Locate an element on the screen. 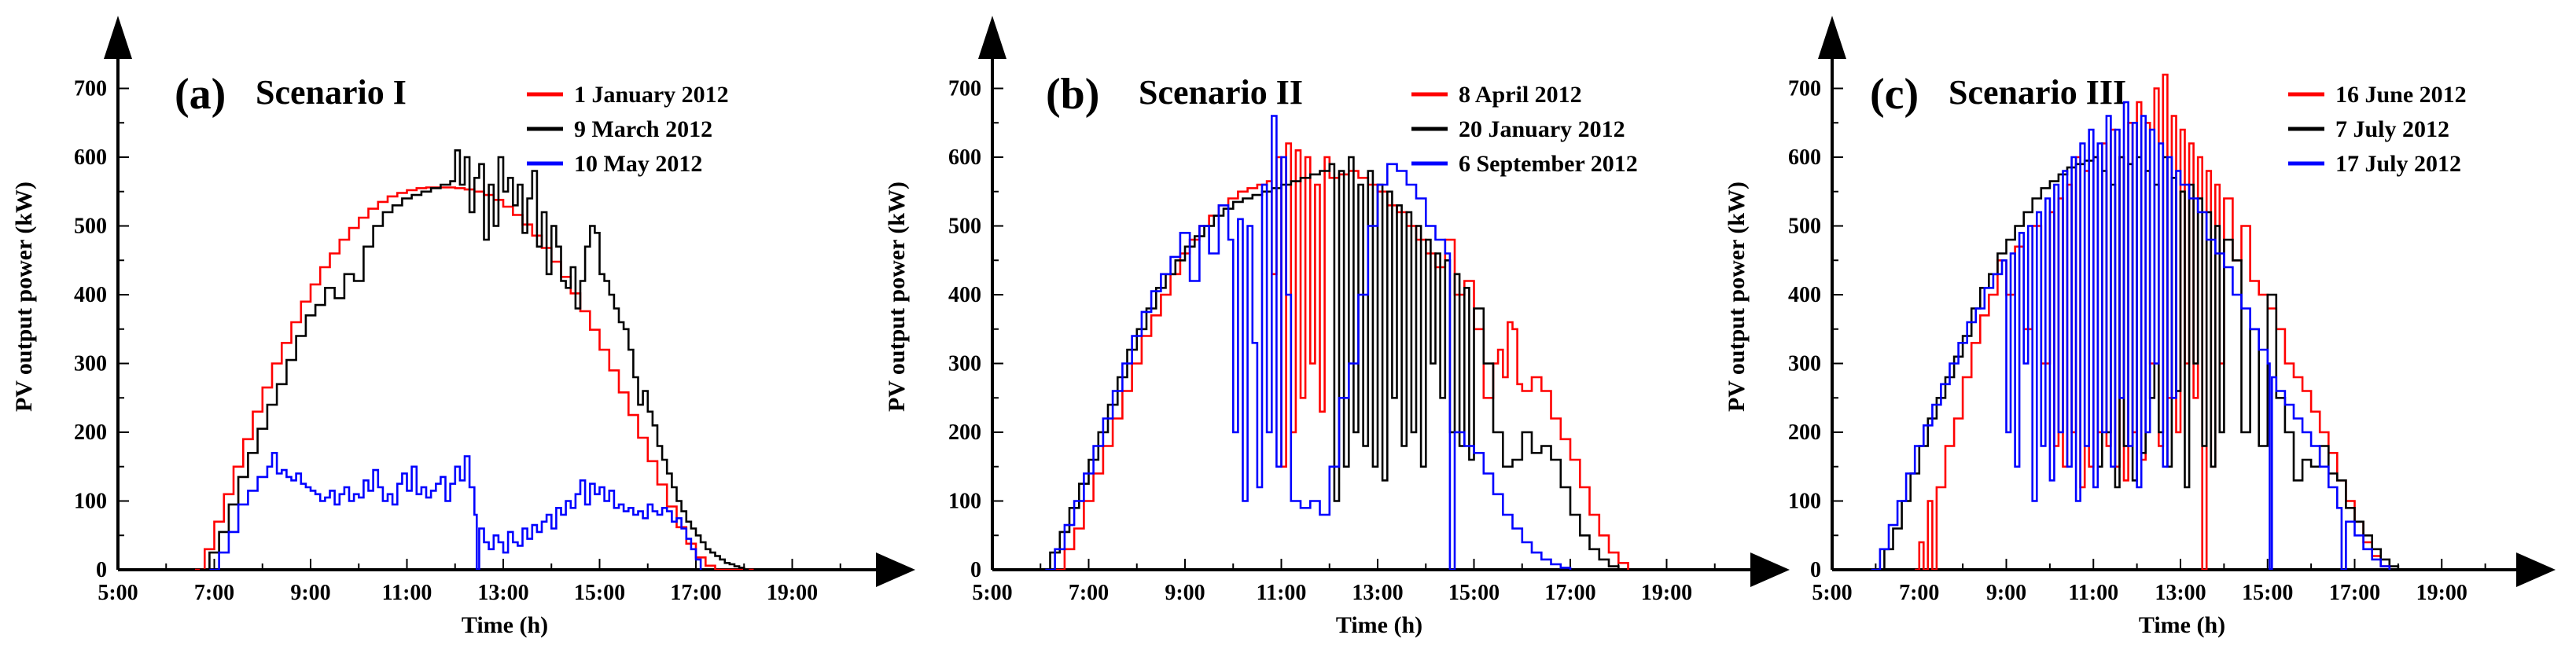  legend-label: 17 July 2012 is located at coordinates (2398, 164).